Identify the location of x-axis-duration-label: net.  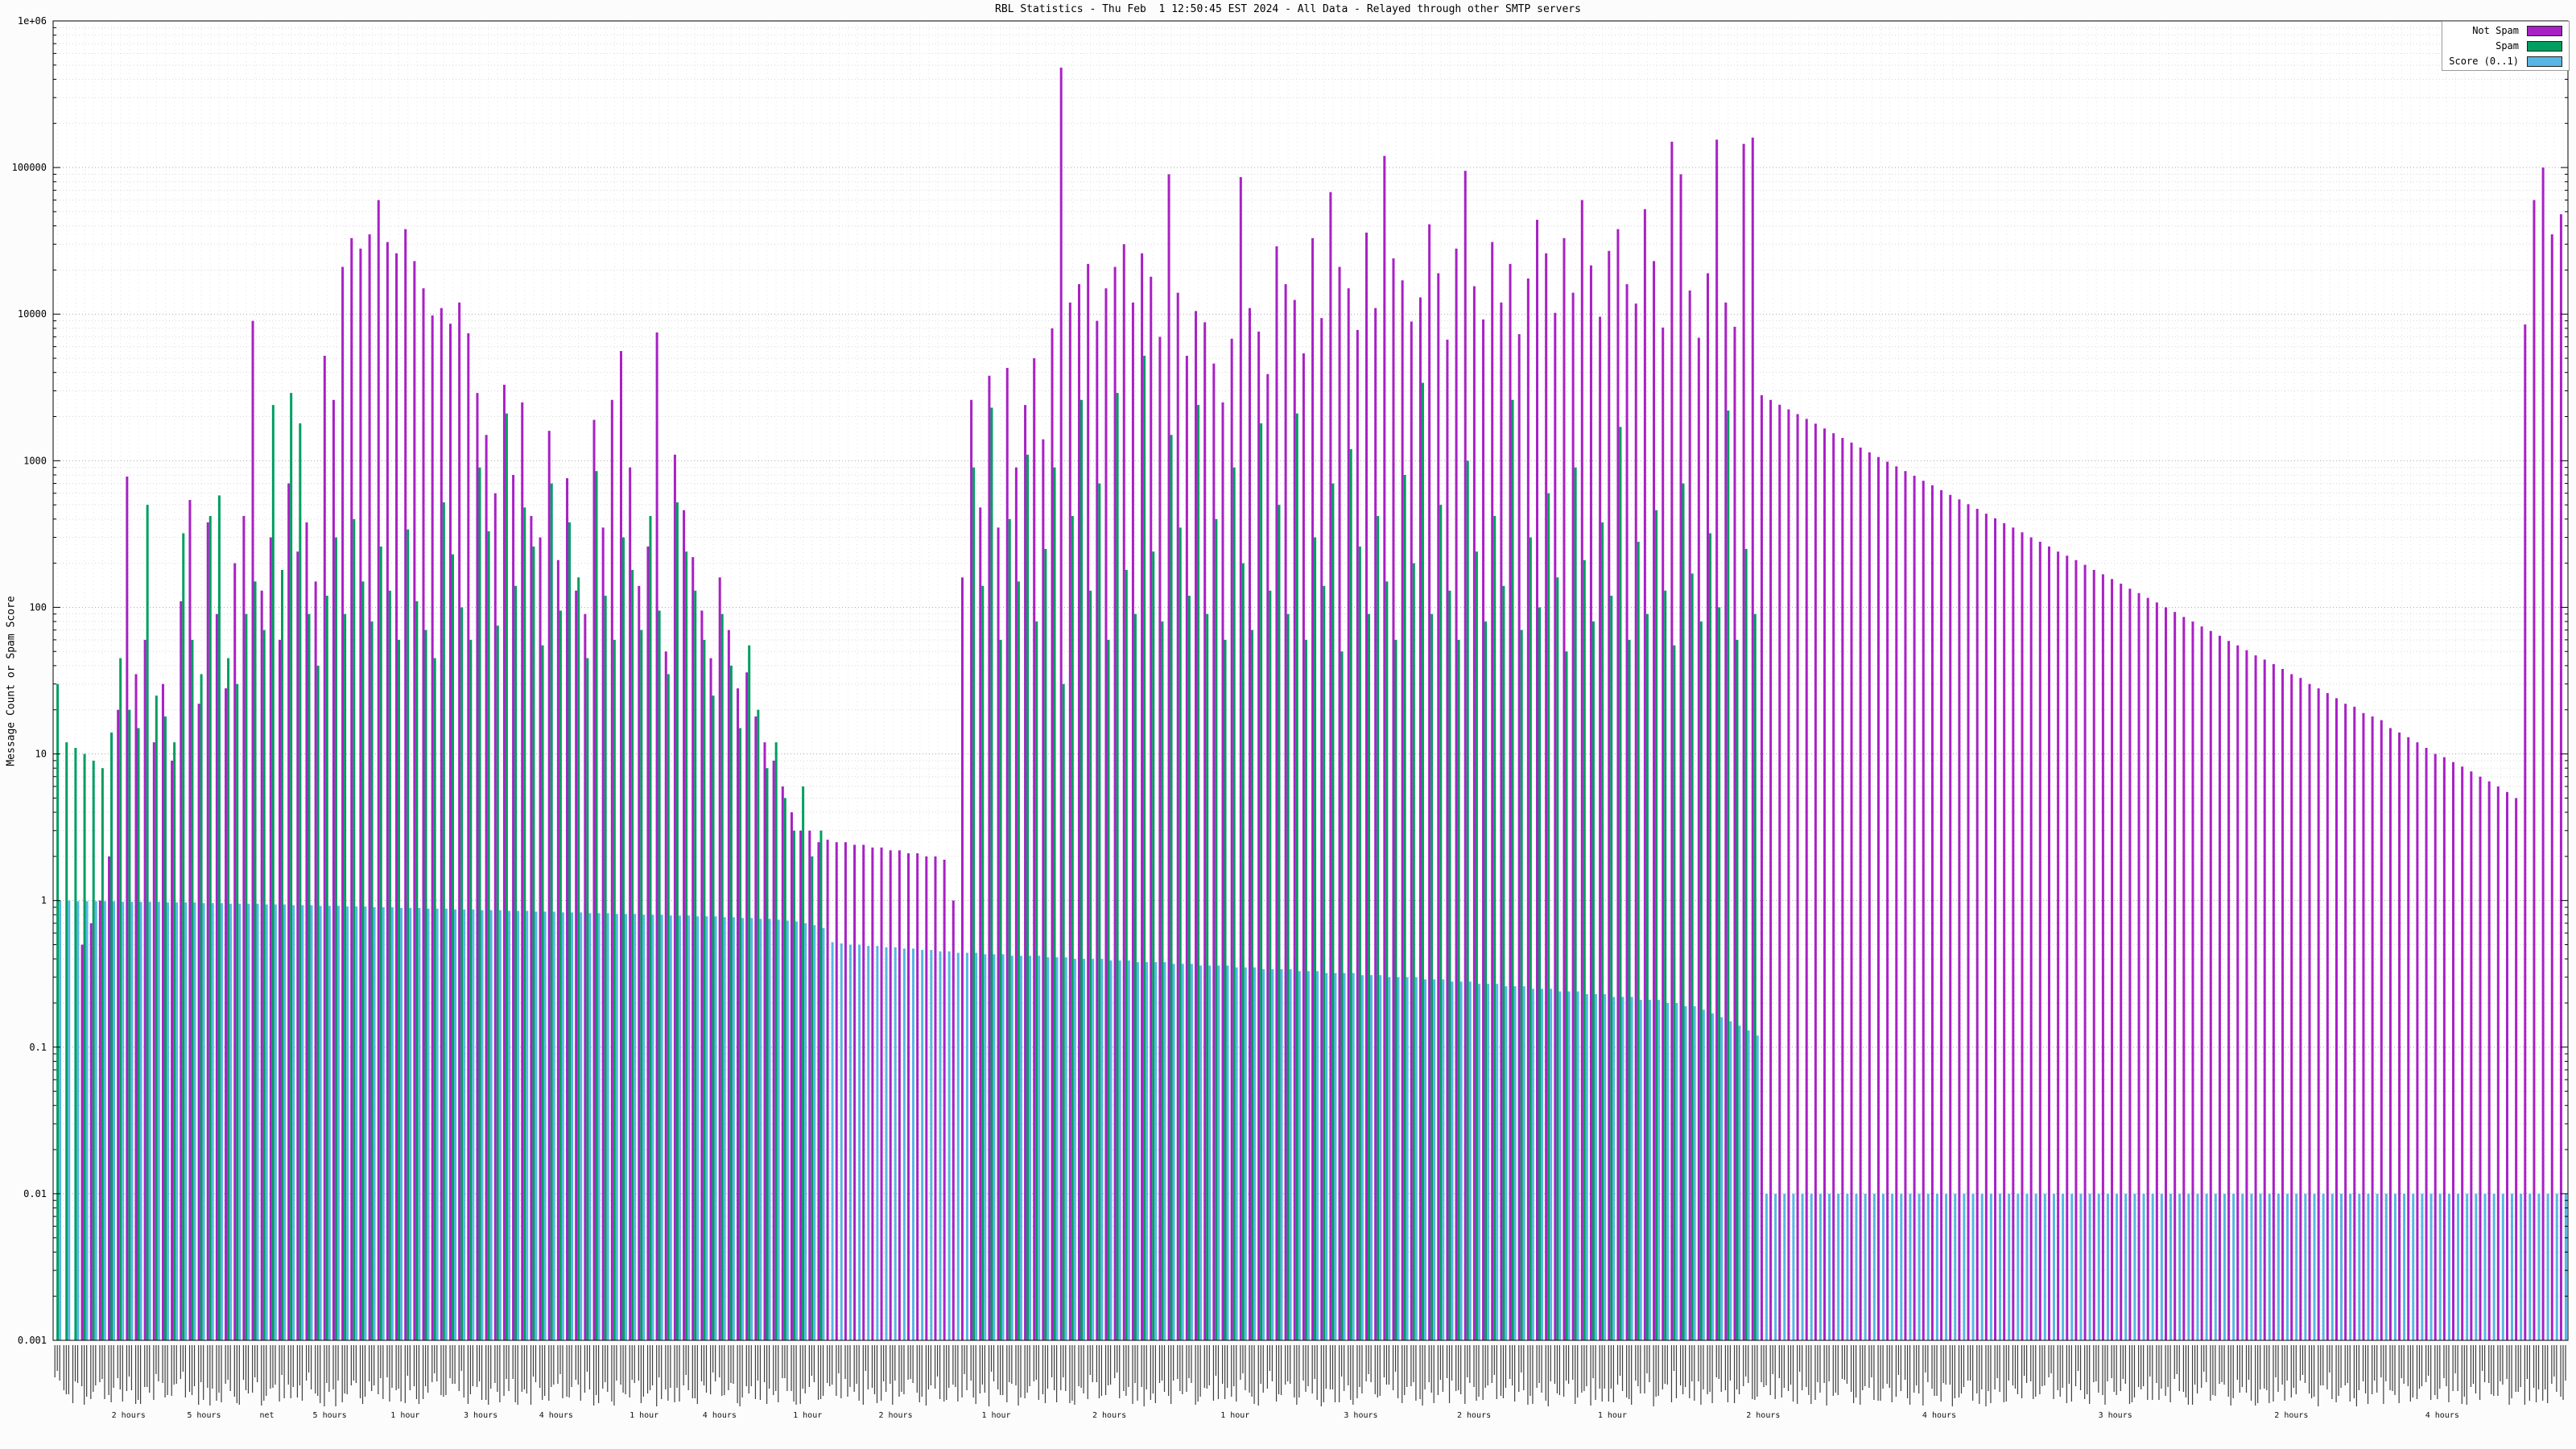
(267, 1415).